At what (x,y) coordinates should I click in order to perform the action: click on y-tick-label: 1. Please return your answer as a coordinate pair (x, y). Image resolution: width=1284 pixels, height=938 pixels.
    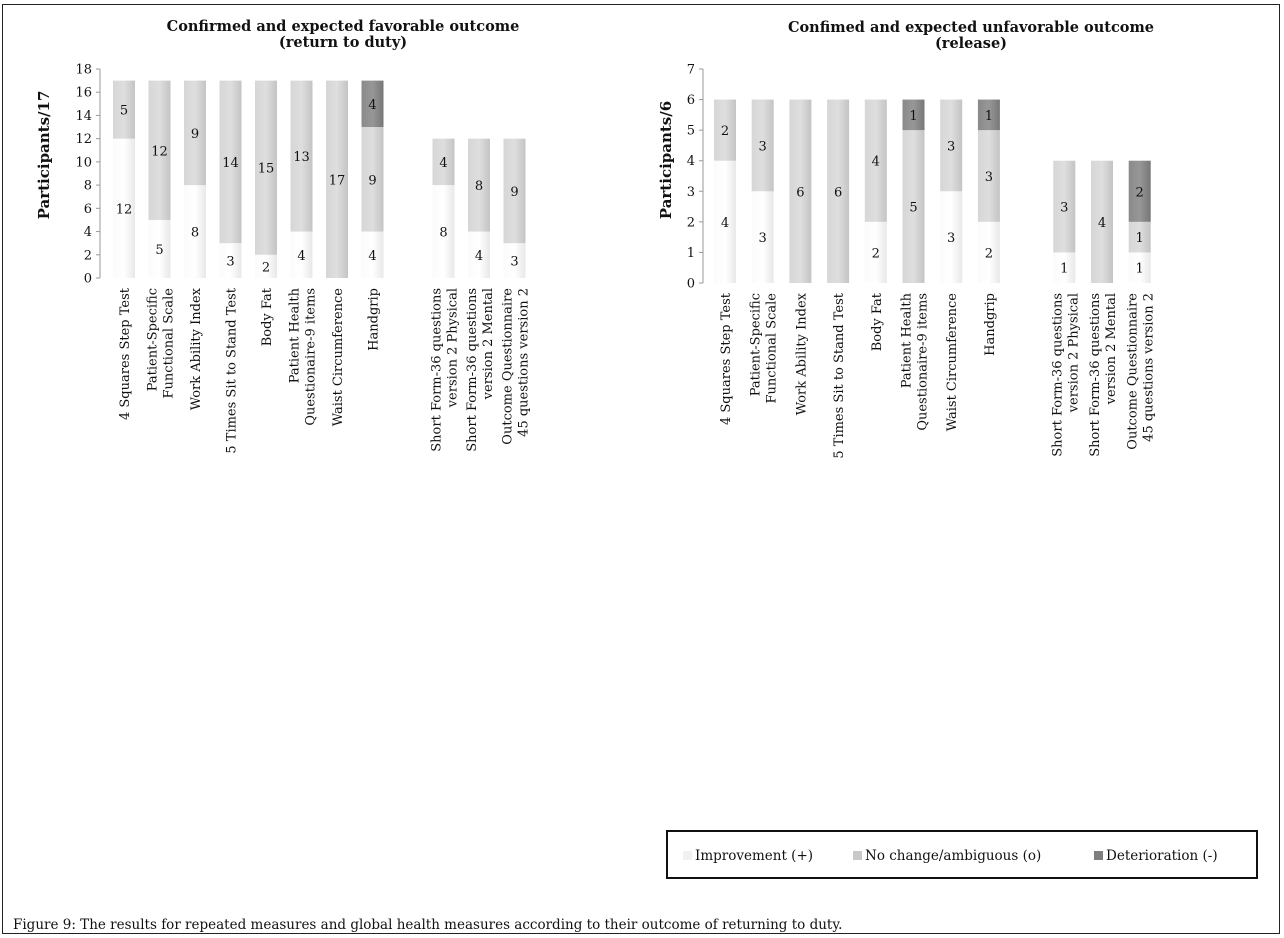
    Looking at the image, I should click on (691, 253).